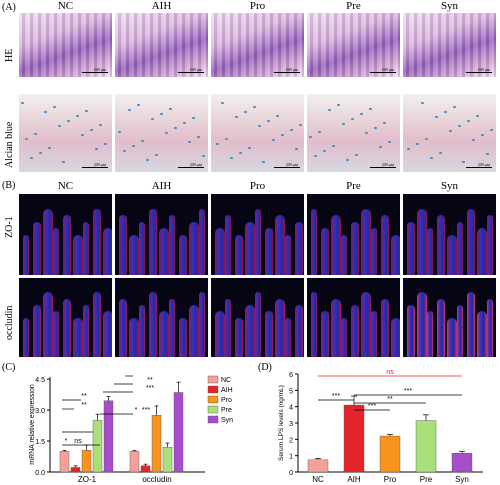 This screenshot has height=485, width=500. What do you see at coordinates (32, 424) in the screenshot?
I see `y-axis-title: mRNA relative expression` at bounding box center [32, 424].